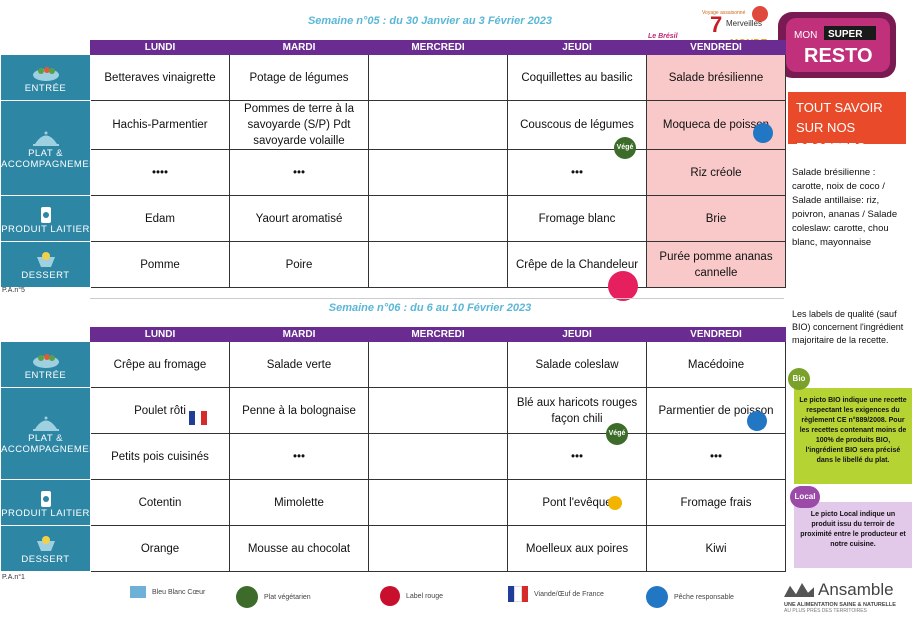  I want to click on menu-cell: Yaourt aromatisé, so click(299, 218).